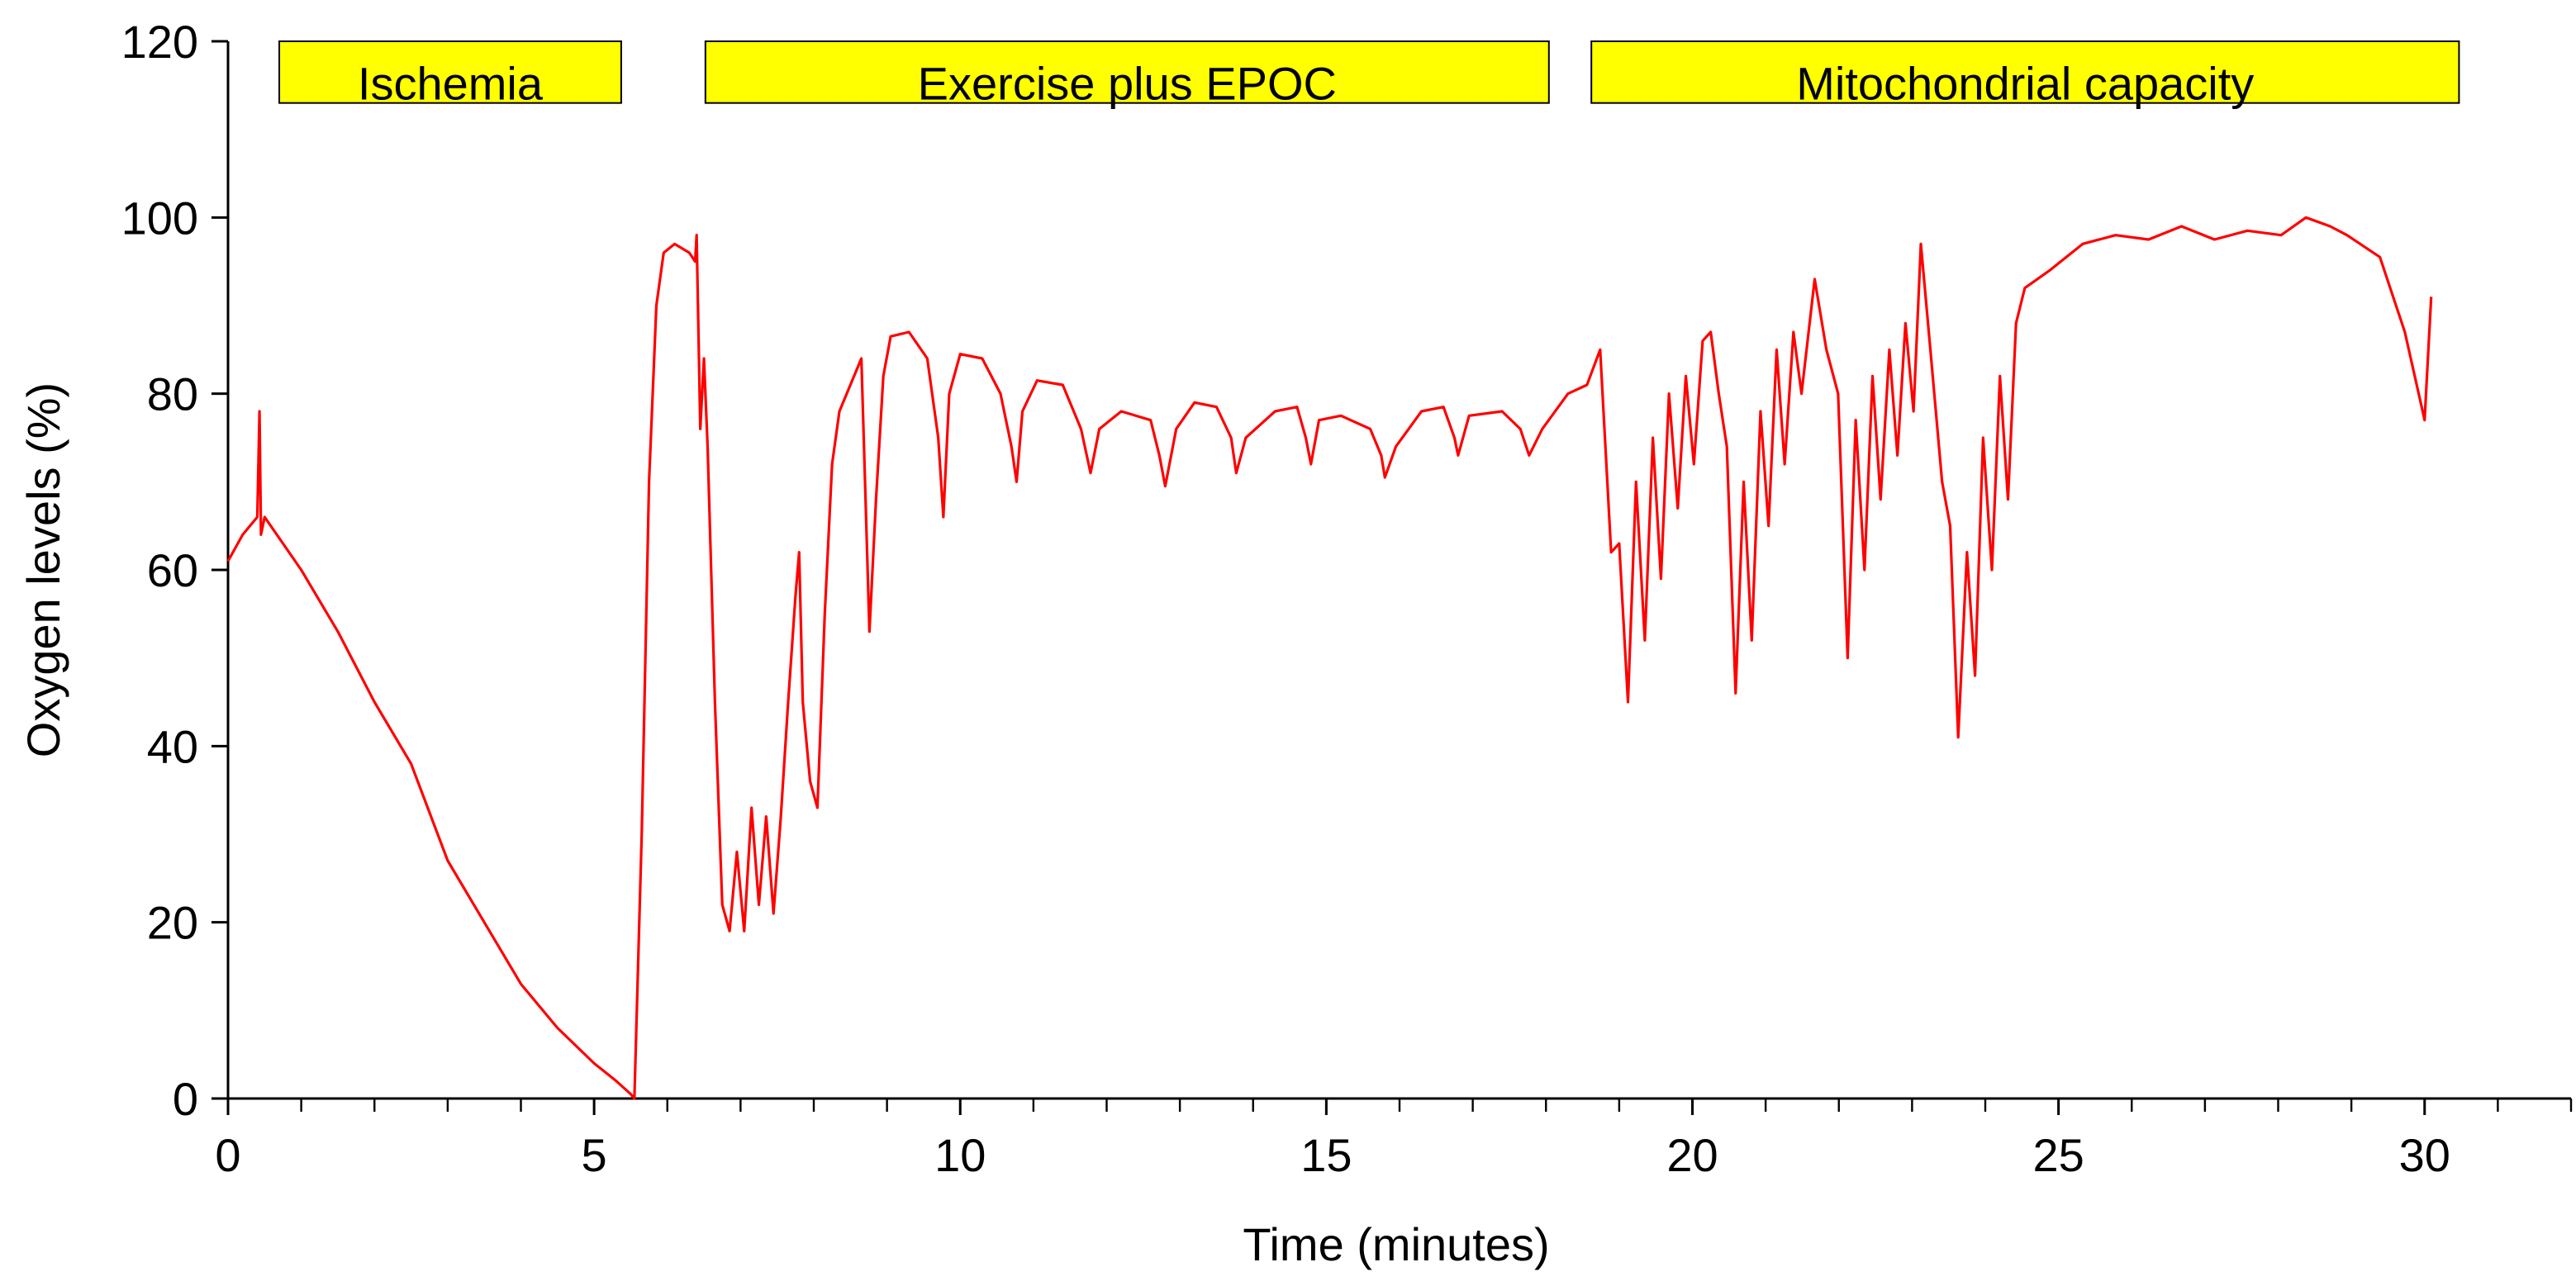 The image size is (2576, 1286). Describe the element at coordinates (172, 746) in the screenshot. I see `y-tick-label: 40` at that location.